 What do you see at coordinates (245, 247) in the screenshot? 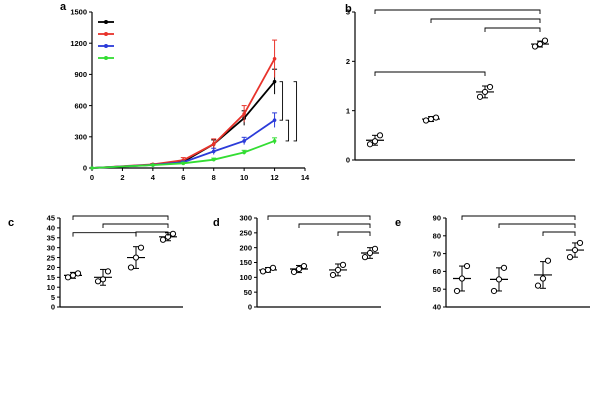
I see `y-tick-label-d: 200` at bounding box center [245, 247].